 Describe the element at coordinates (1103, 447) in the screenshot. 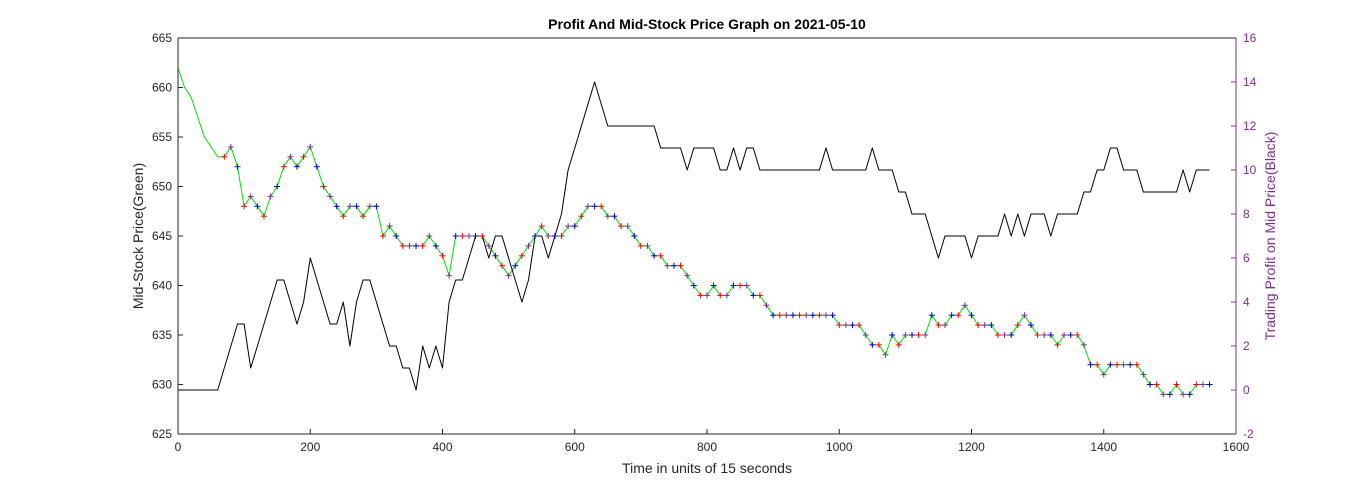

I see `x-tick-label: 1400` at that location.